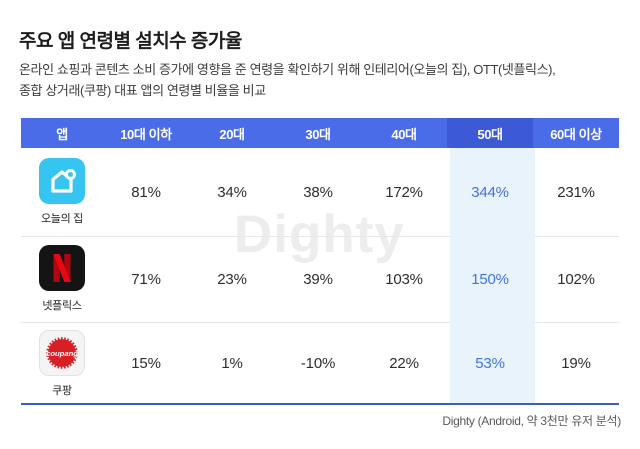  I want to click on value-cell: 15%, so click(146, 363).